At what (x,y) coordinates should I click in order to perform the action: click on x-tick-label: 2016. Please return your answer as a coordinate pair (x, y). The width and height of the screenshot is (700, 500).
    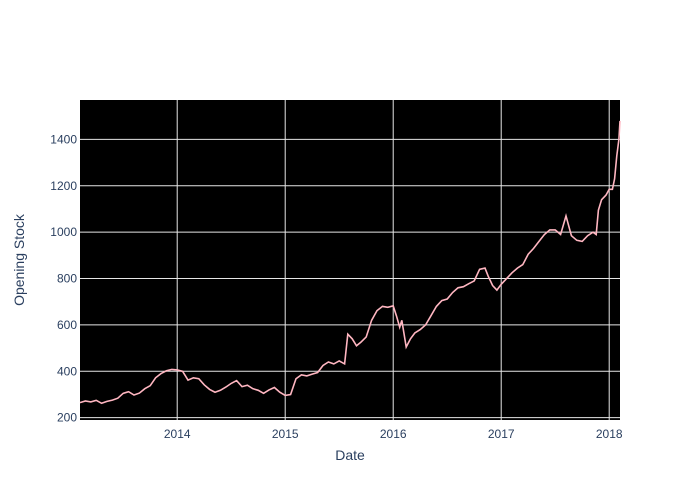
    Looking at the image, I should click on (393, 434).